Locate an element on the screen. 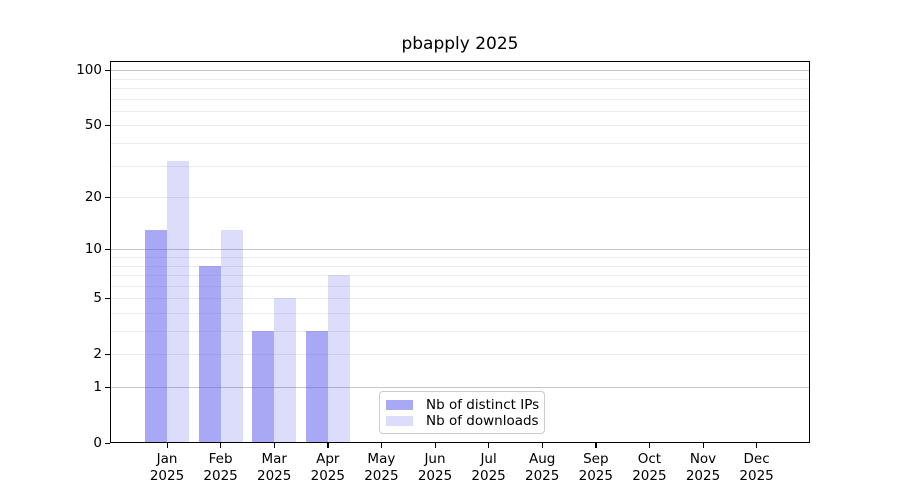  x-tick-label-month: Jun is located at coordinates (435, 459).